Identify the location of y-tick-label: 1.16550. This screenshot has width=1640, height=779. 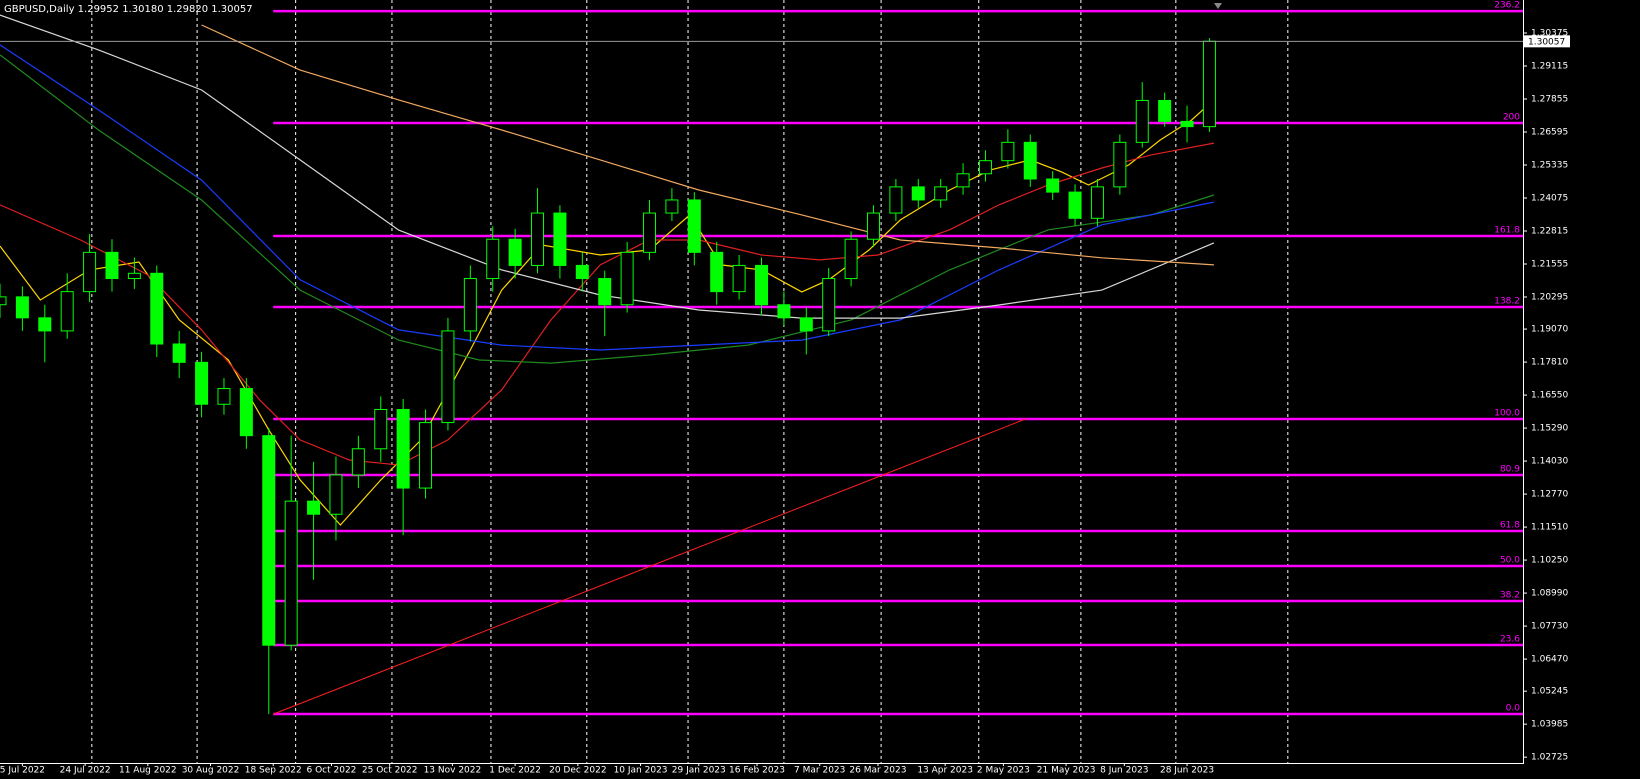
(1549, 396).